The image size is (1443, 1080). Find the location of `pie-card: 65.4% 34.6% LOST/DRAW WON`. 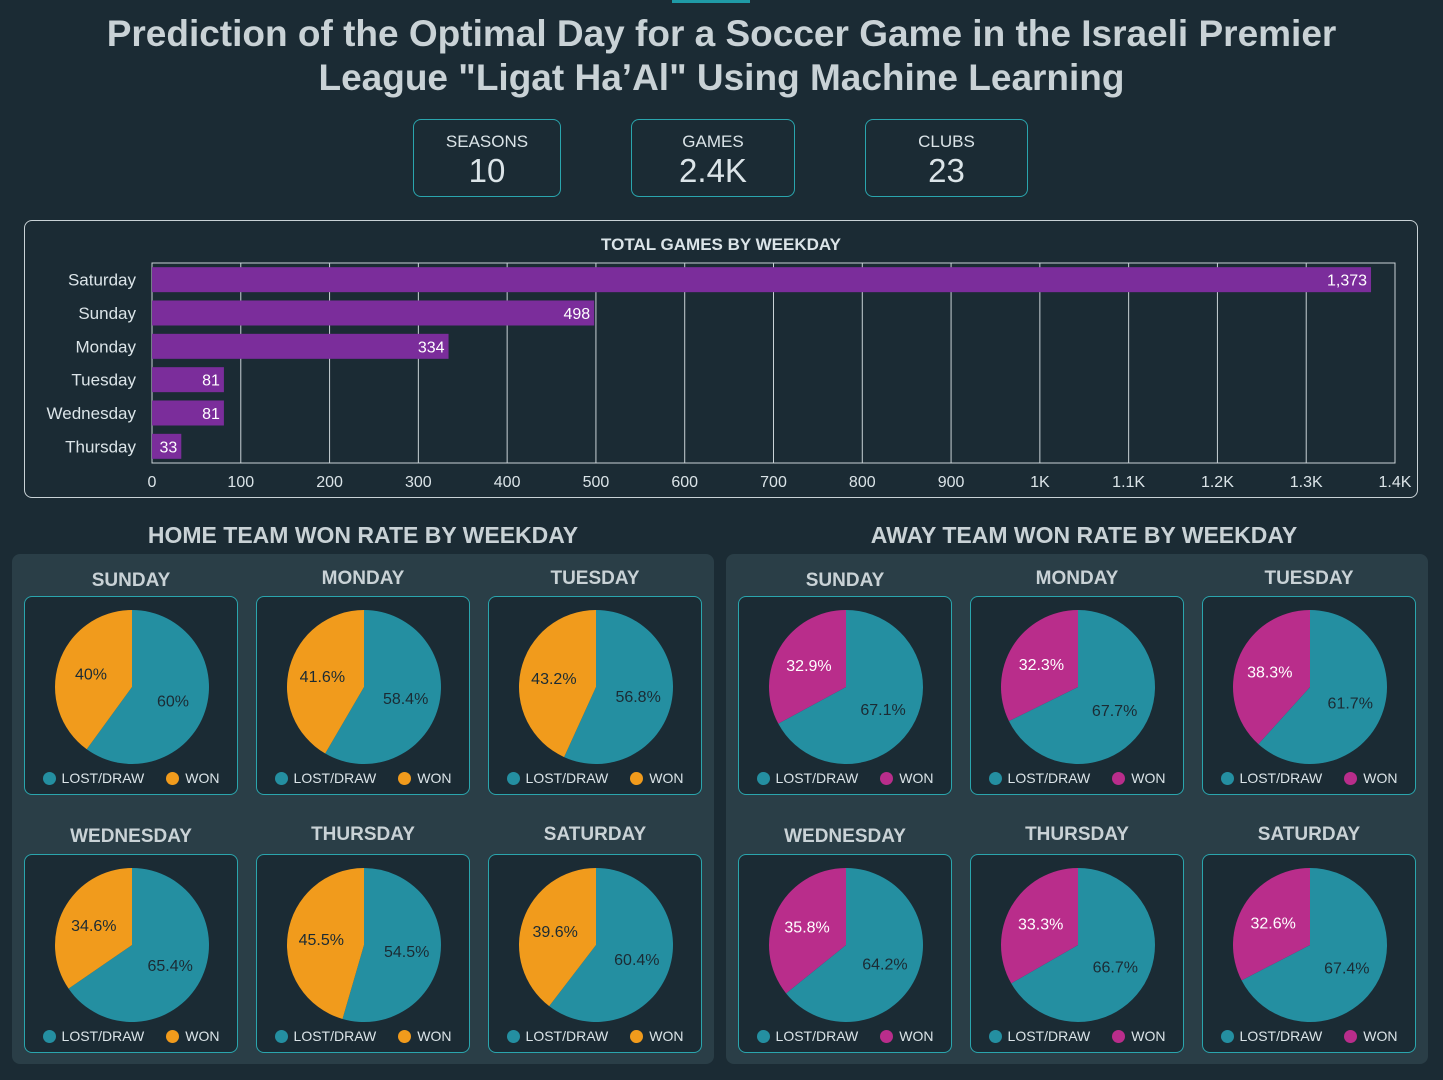

pie-card: 65.4% 34.6% LOST/DRAW WON is located at coordinates (131, 953).